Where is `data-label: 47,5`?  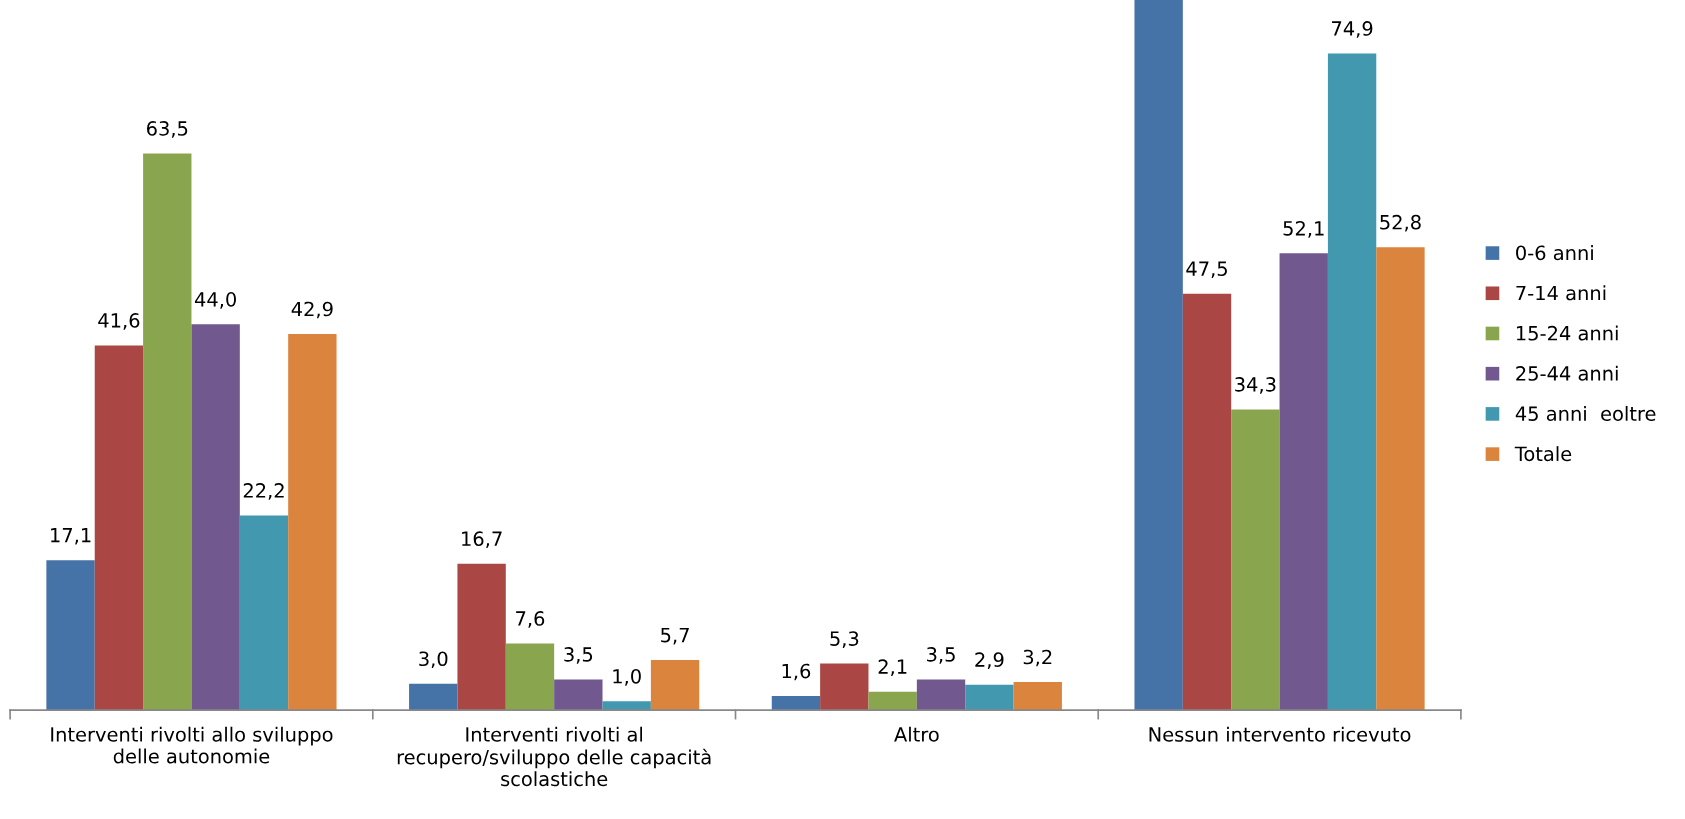 data-label: 47,5 is located at coordinates (1206, 269).